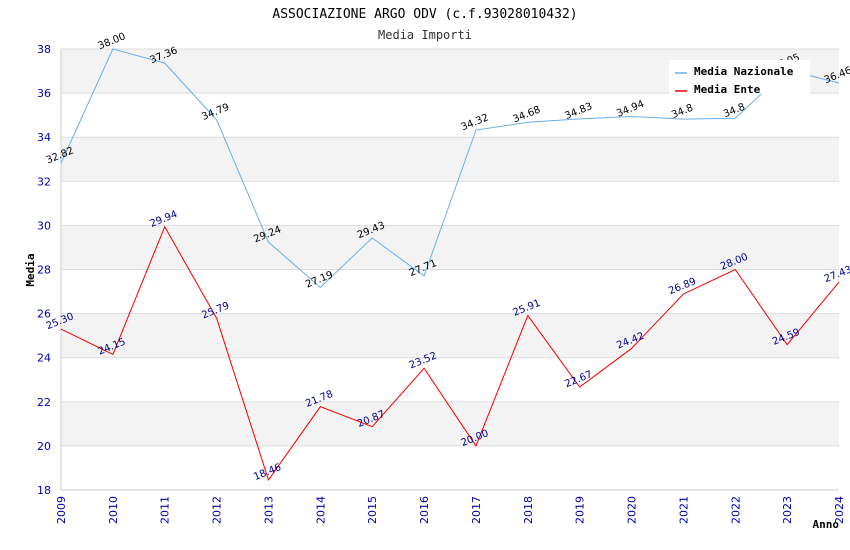  I want to click on y-tick-label: 28, so click(44, 270).